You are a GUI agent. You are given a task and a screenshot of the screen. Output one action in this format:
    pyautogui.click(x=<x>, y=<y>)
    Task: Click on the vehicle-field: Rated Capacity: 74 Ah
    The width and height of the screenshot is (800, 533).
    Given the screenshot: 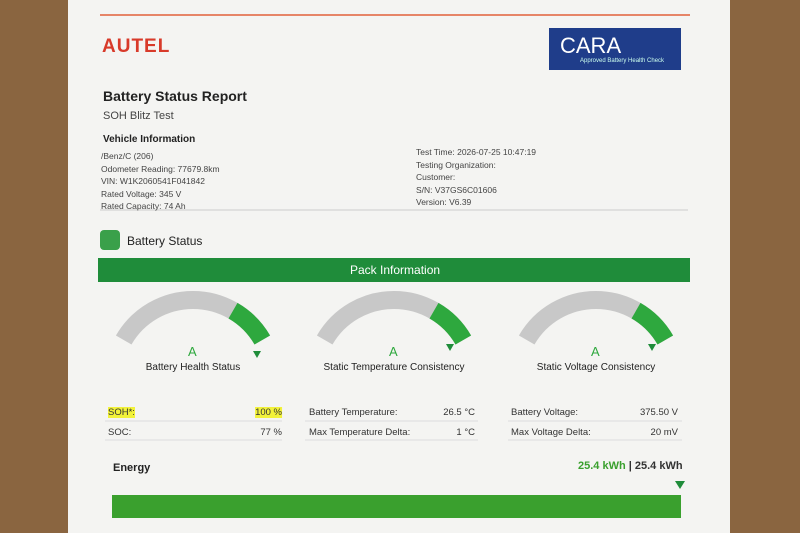 What is the action you would take?
    pyautogui.click(x=143, y=206)
    